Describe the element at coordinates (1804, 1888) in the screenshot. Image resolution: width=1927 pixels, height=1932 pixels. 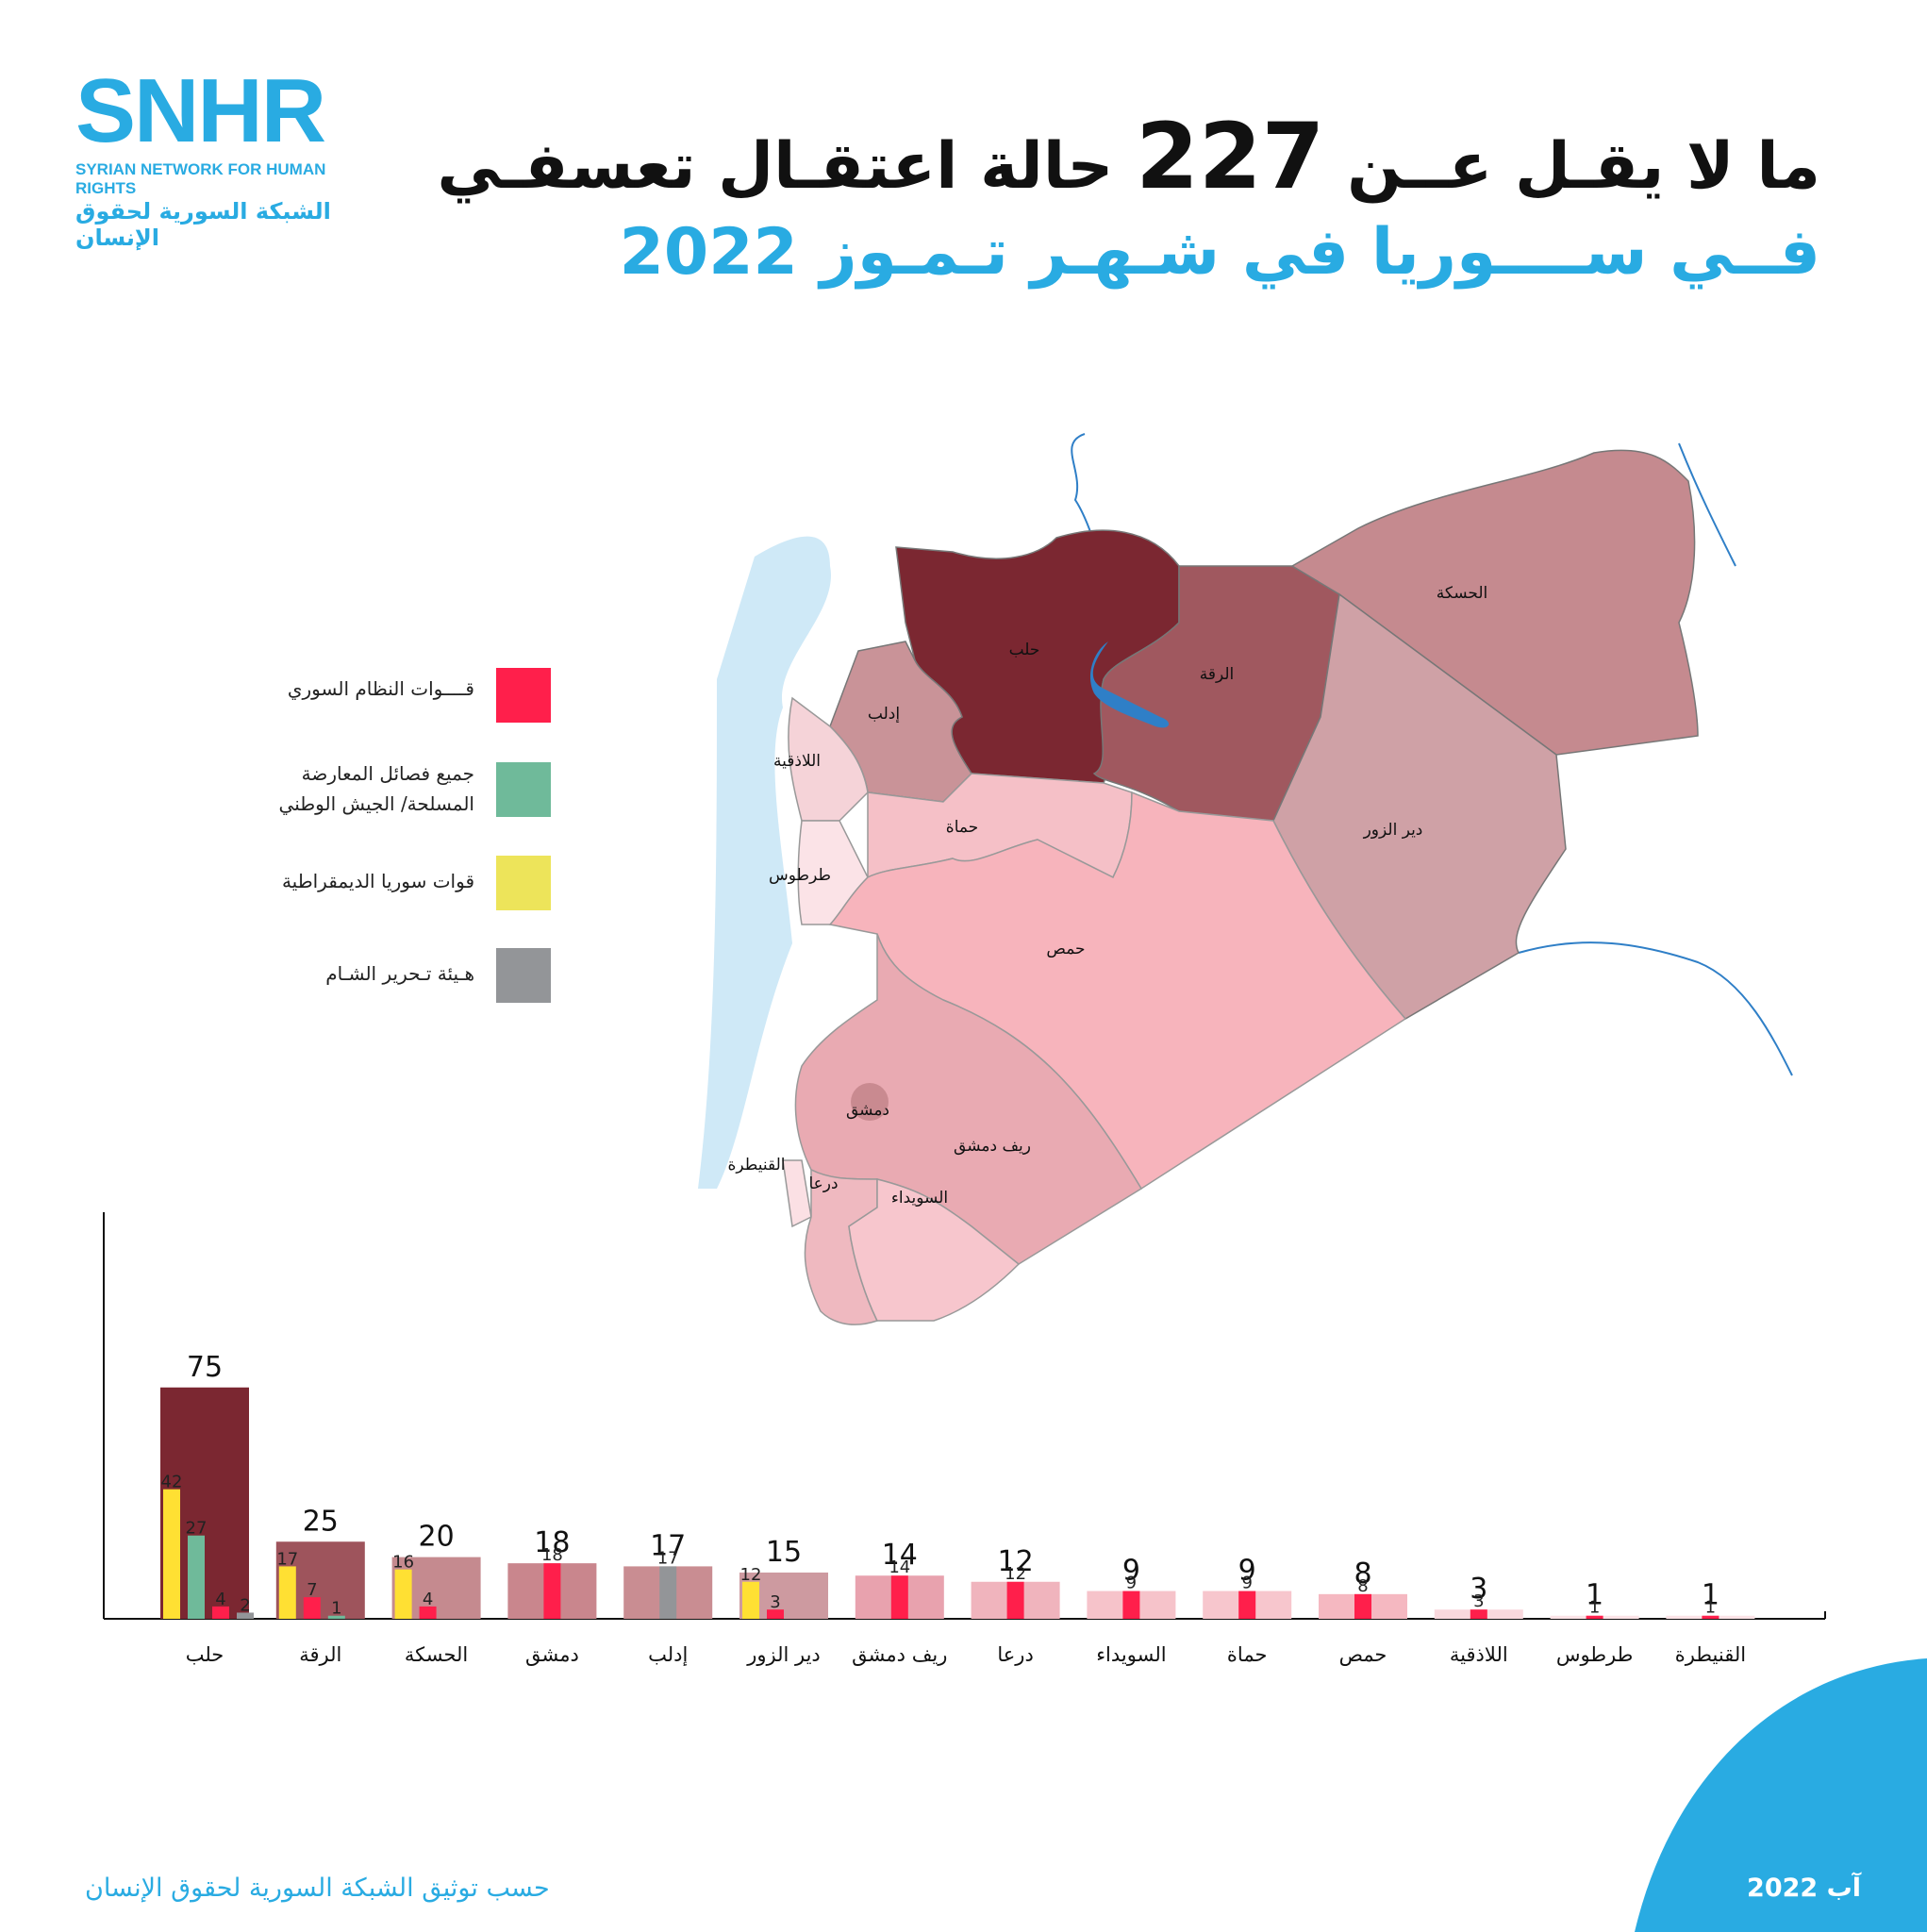
I see `publication-date: آب 2022` at that location.